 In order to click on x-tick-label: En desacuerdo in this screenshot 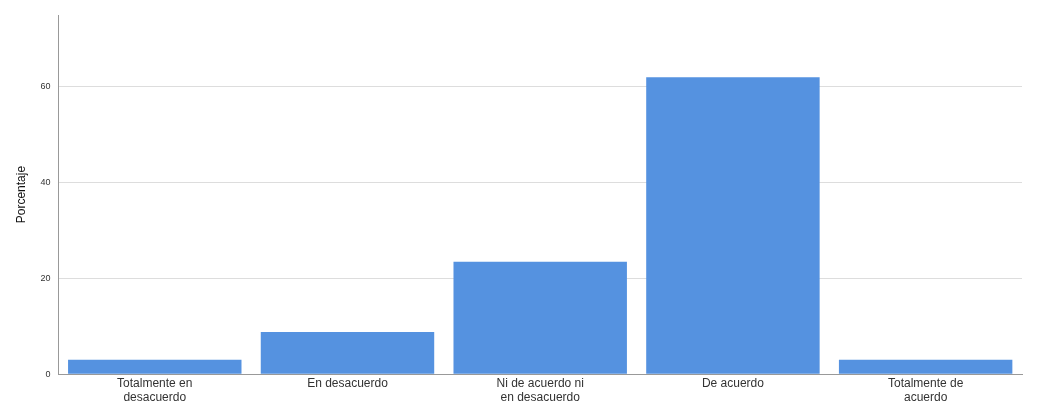, I will do `click(348, 382)`.